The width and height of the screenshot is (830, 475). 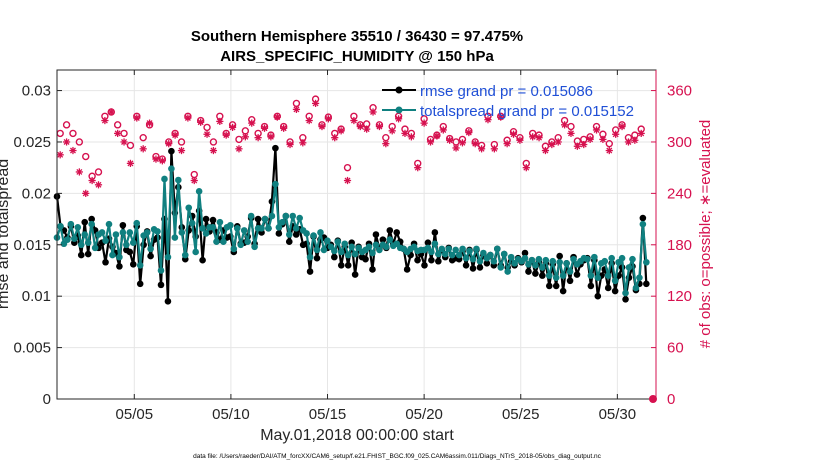 What do you see at coordinates (135, 414) in the screenshot?
I see `x-tick-label: 05/05` at bounding box center [135, 414].